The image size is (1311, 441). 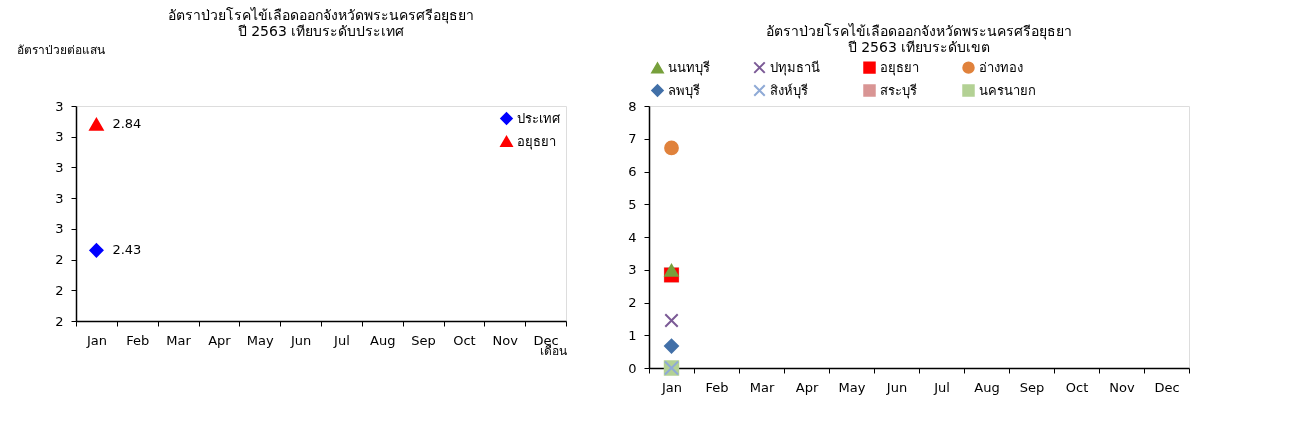 What do you see at coordinates (60, 49) in the screenshot?
I see `y-axis-title: อัตราป่วยต่อแสน` at bounding box center [60, 49].